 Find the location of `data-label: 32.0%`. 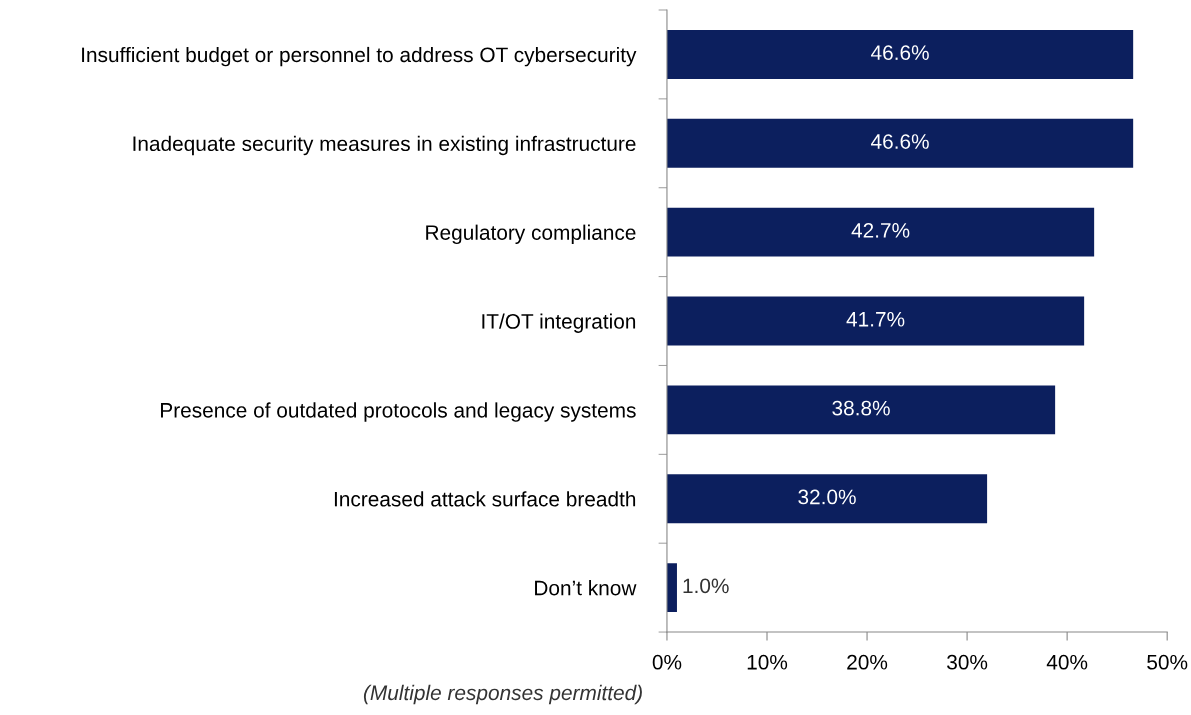

data-label: 32.0% is located at coordinates (827, 497).